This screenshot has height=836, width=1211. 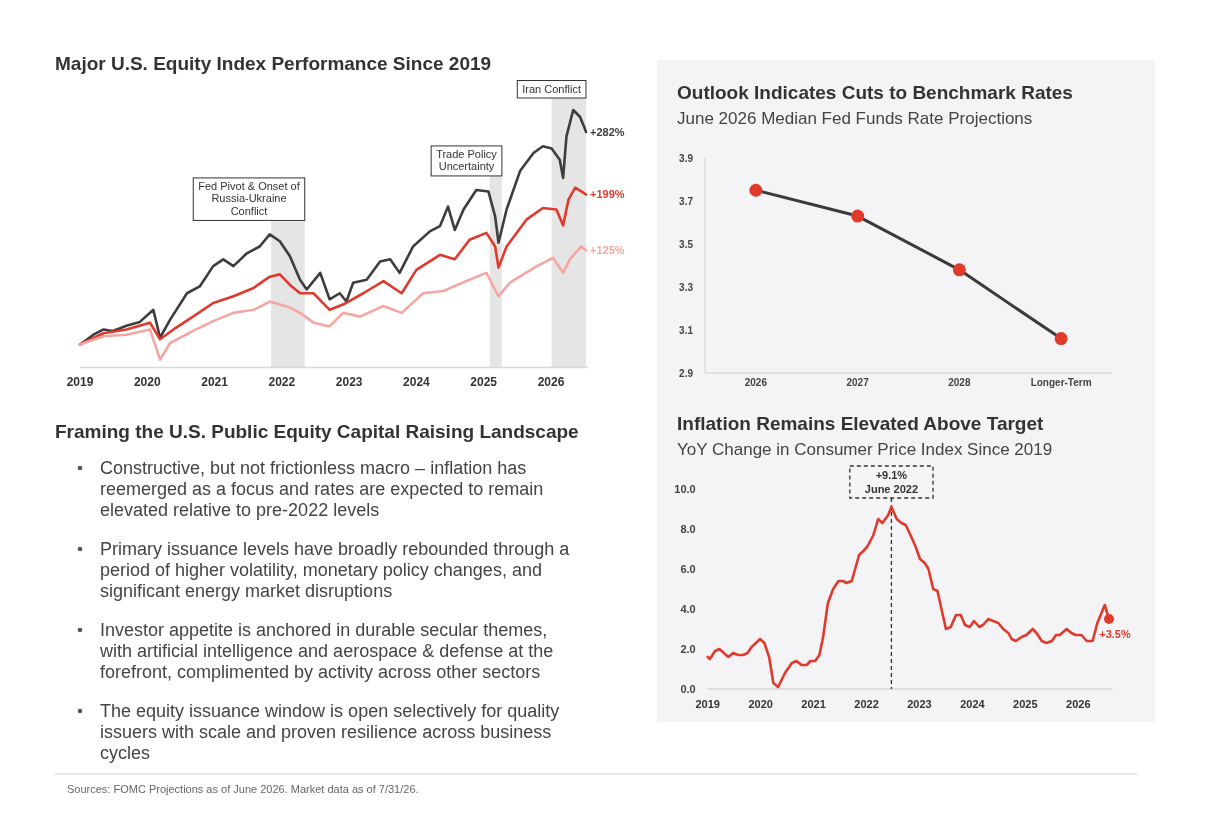 I want to click on y-tick-label: 2.9, so click(x=686, y=373).